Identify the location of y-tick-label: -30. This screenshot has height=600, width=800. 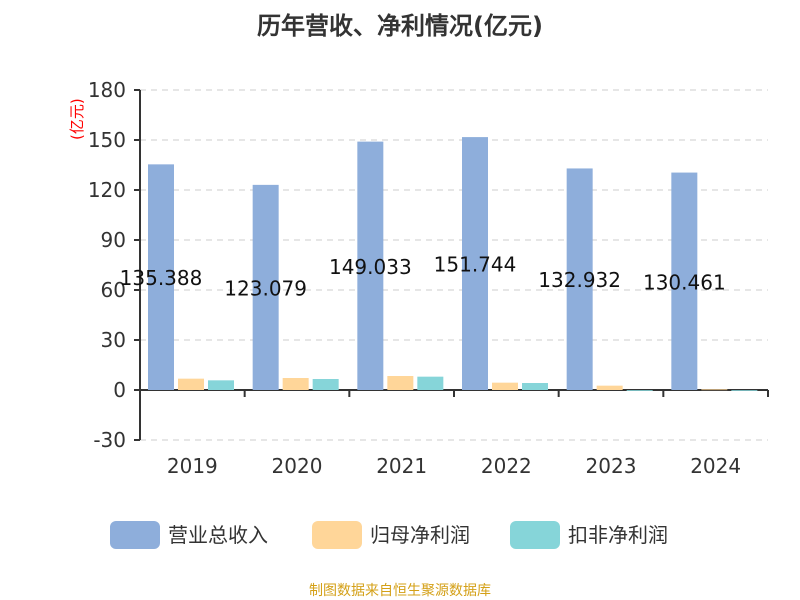
(109, 440).